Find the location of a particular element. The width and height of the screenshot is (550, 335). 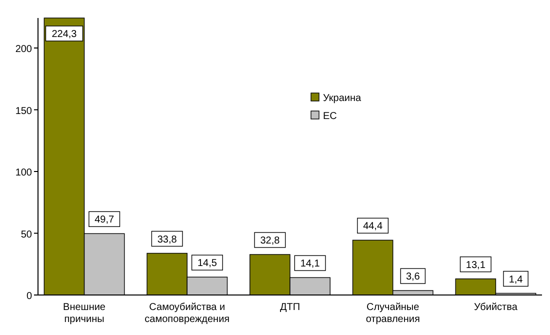

data-label: 33,8 is located at coordinates (167, 240).